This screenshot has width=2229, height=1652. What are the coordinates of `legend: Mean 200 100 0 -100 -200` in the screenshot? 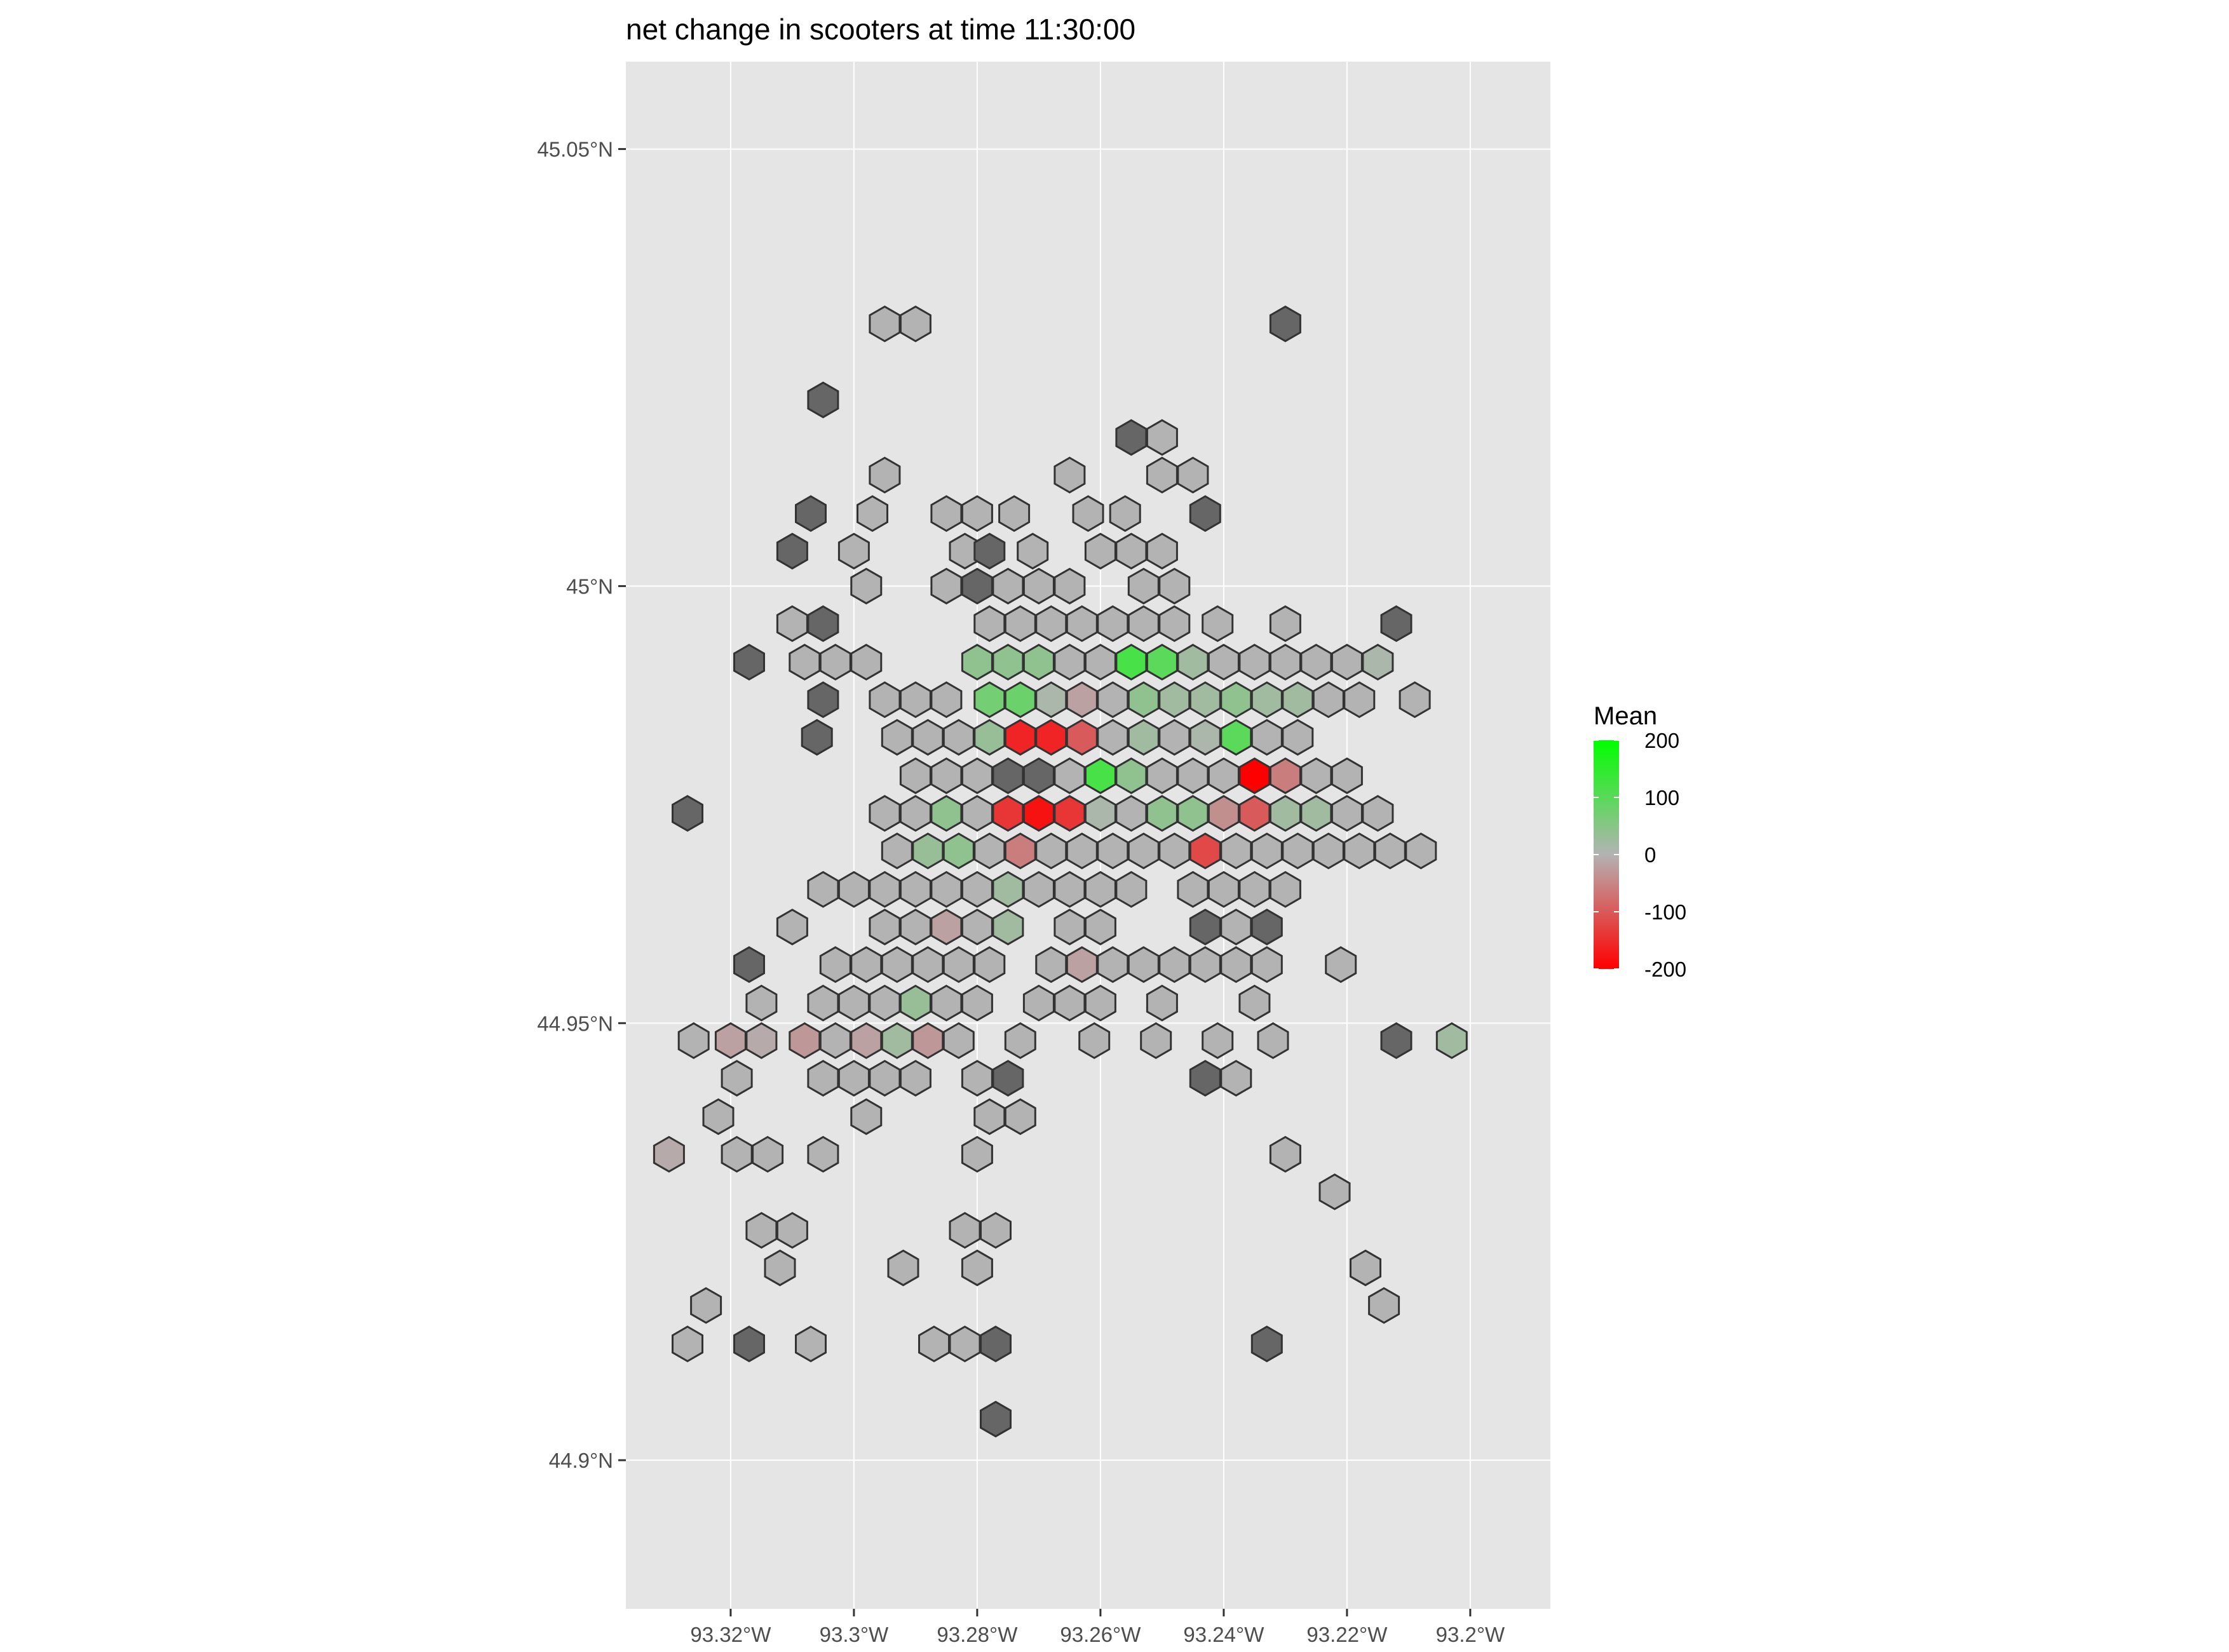 It's located at (1640, 841).